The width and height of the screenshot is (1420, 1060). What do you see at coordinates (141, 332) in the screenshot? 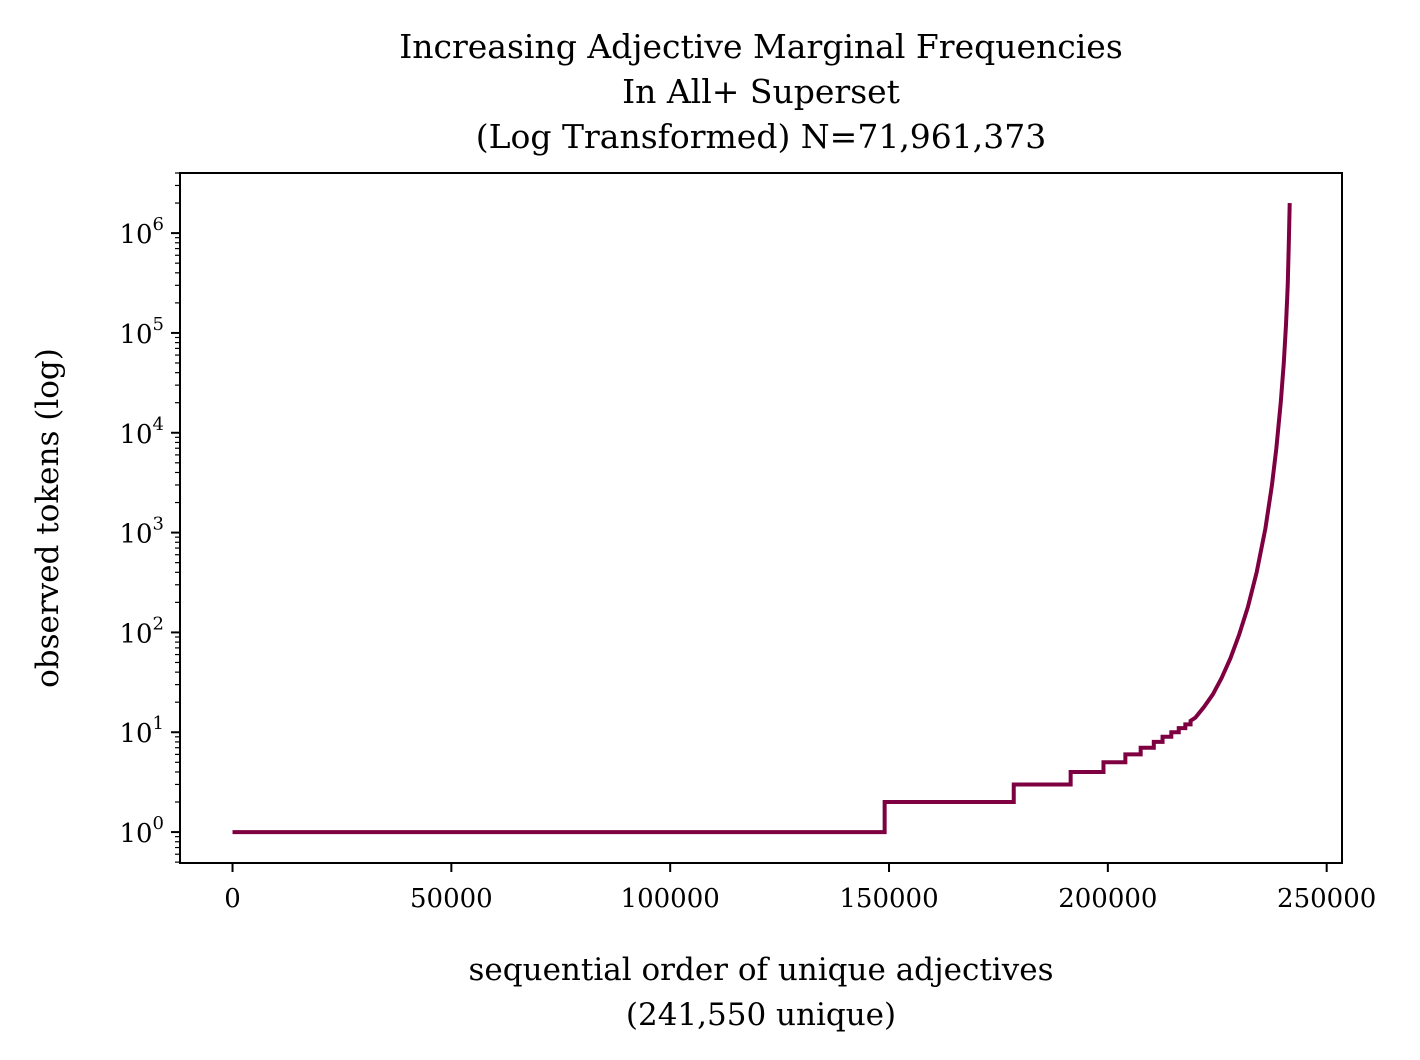
I see `y-tick-label: 10⁵` at bounding box center [141, 332].